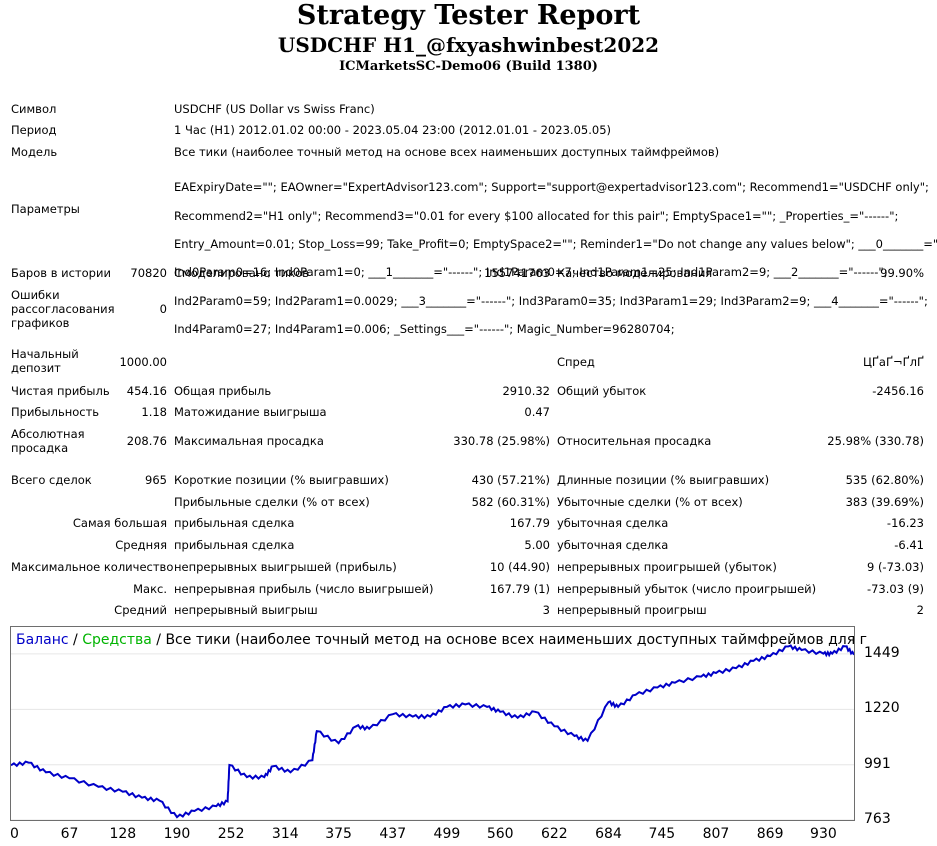 This screenshot has height=846, width=937. Describe the element at coordinates (537, 545) in the screenshot. I see `avg-profit-value: 5.00` at that location.